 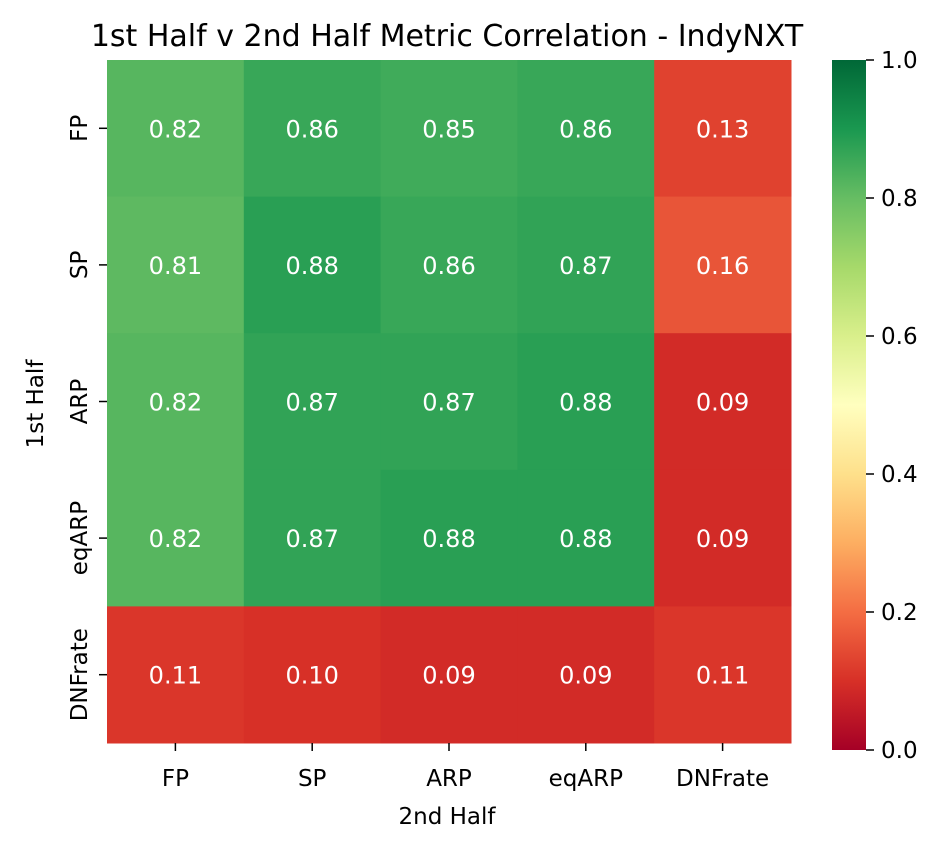 What do you see at coordinates (899, 337) in the screenshot?
I see `colorbar-tick-label: 0.6` at bounding box center [899, 337].